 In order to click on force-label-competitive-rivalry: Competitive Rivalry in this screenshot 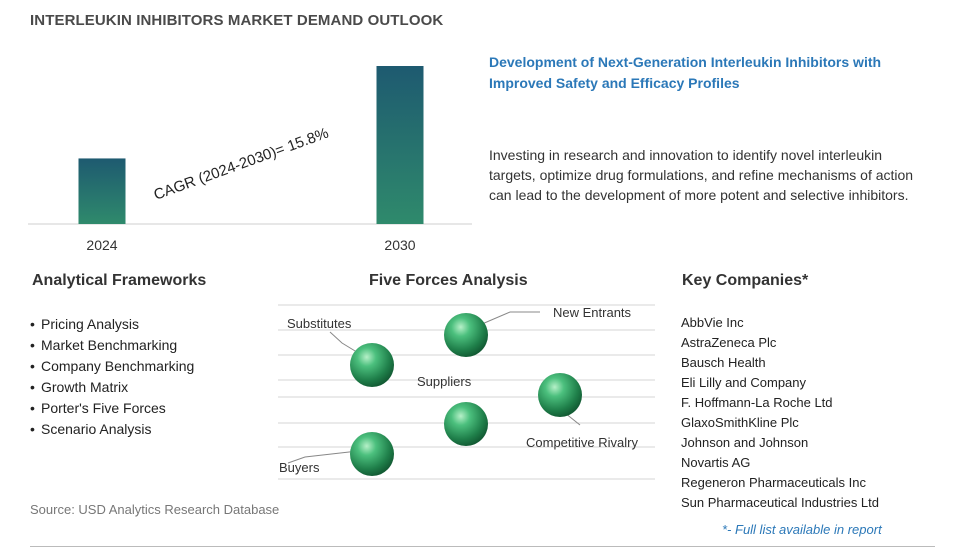, I will do `click(582, 442)`.